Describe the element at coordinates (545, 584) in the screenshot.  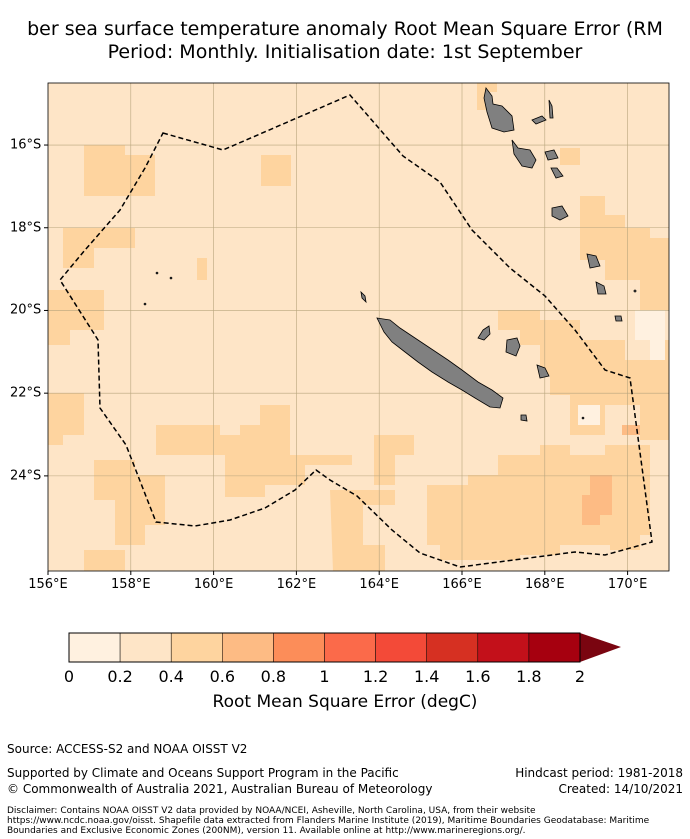
I see `lon-label: 168°E` at that location.